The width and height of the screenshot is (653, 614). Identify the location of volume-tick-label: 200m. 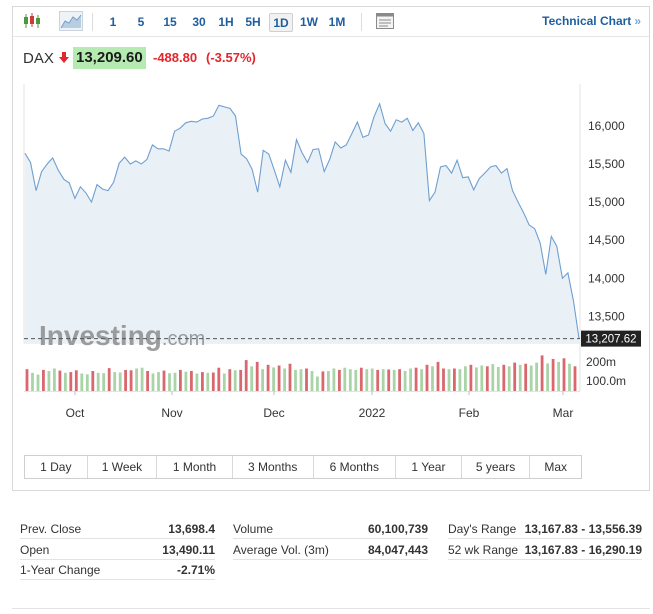
(601, 362).